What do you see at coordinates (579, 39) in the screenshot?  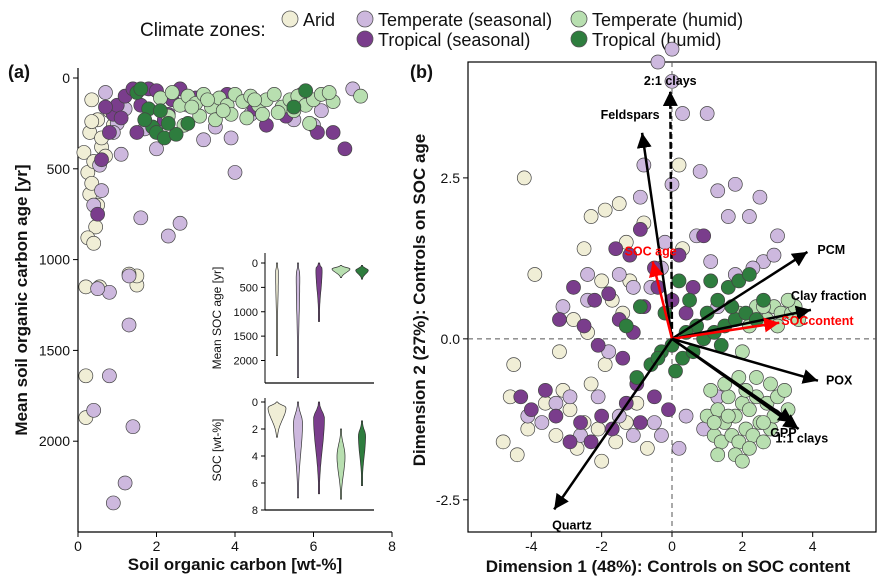 I see `legend-swatch-tropical-humid` at bounding box center [579, 39].